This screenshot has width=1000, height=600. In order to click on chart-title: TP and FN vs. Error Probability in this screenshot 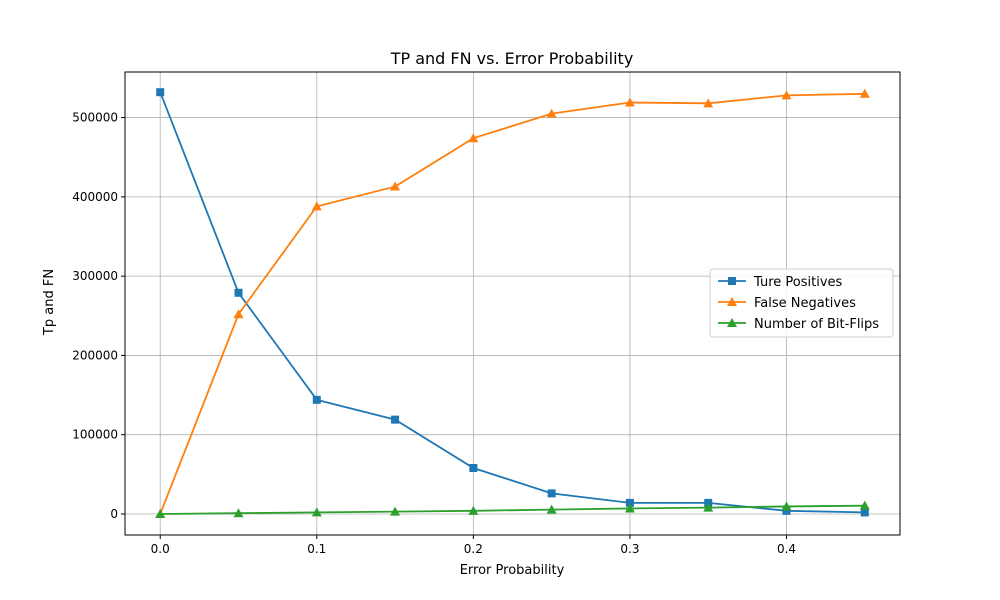, I will do `click(512, 58)`.